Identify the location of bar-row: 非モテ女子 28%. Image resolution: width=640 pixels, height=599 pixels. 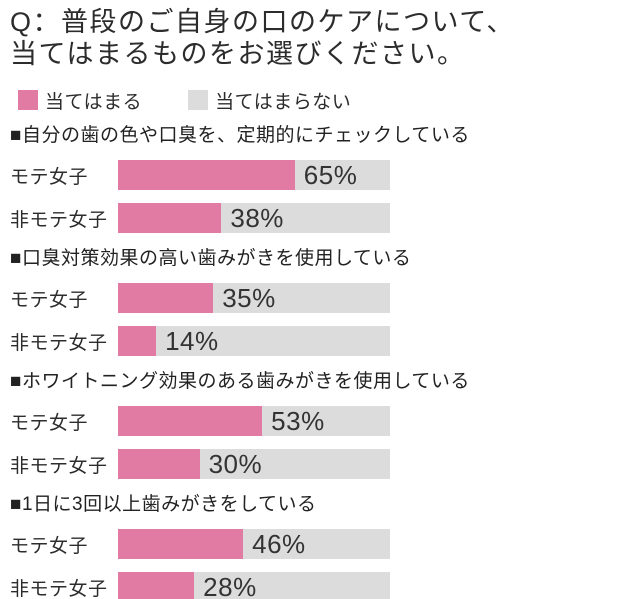
(320, 585).